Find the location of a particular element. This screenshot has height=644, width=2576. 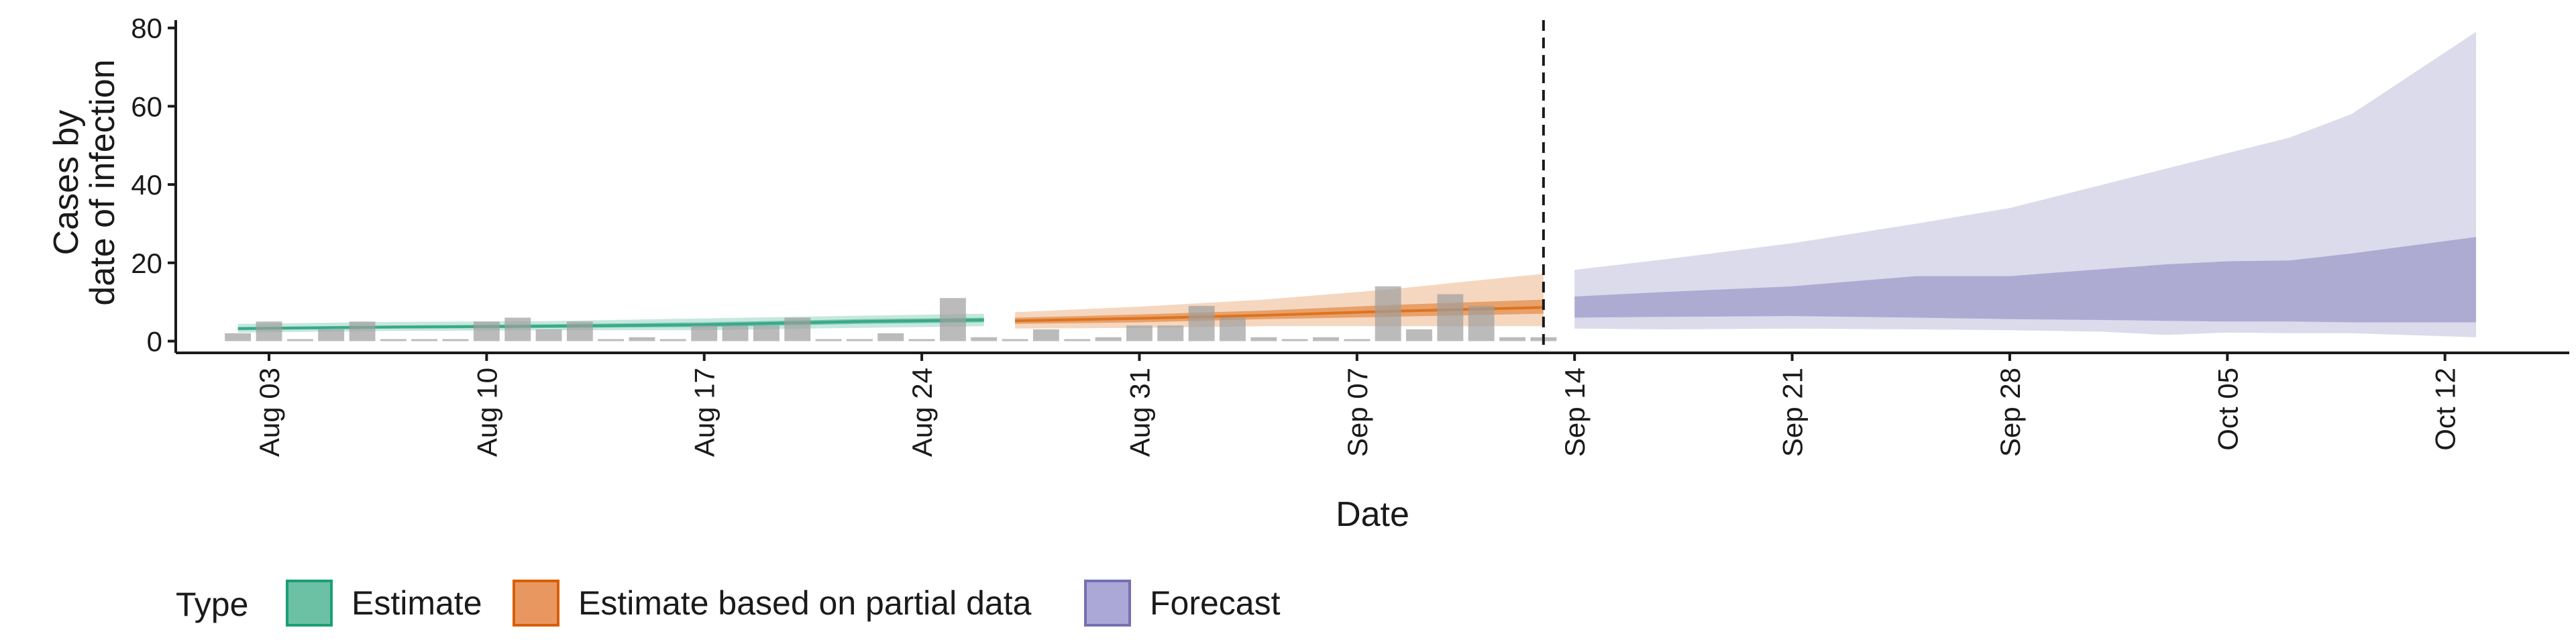

x-tick-label: Aug 17 is located at coordinates (704, 412).